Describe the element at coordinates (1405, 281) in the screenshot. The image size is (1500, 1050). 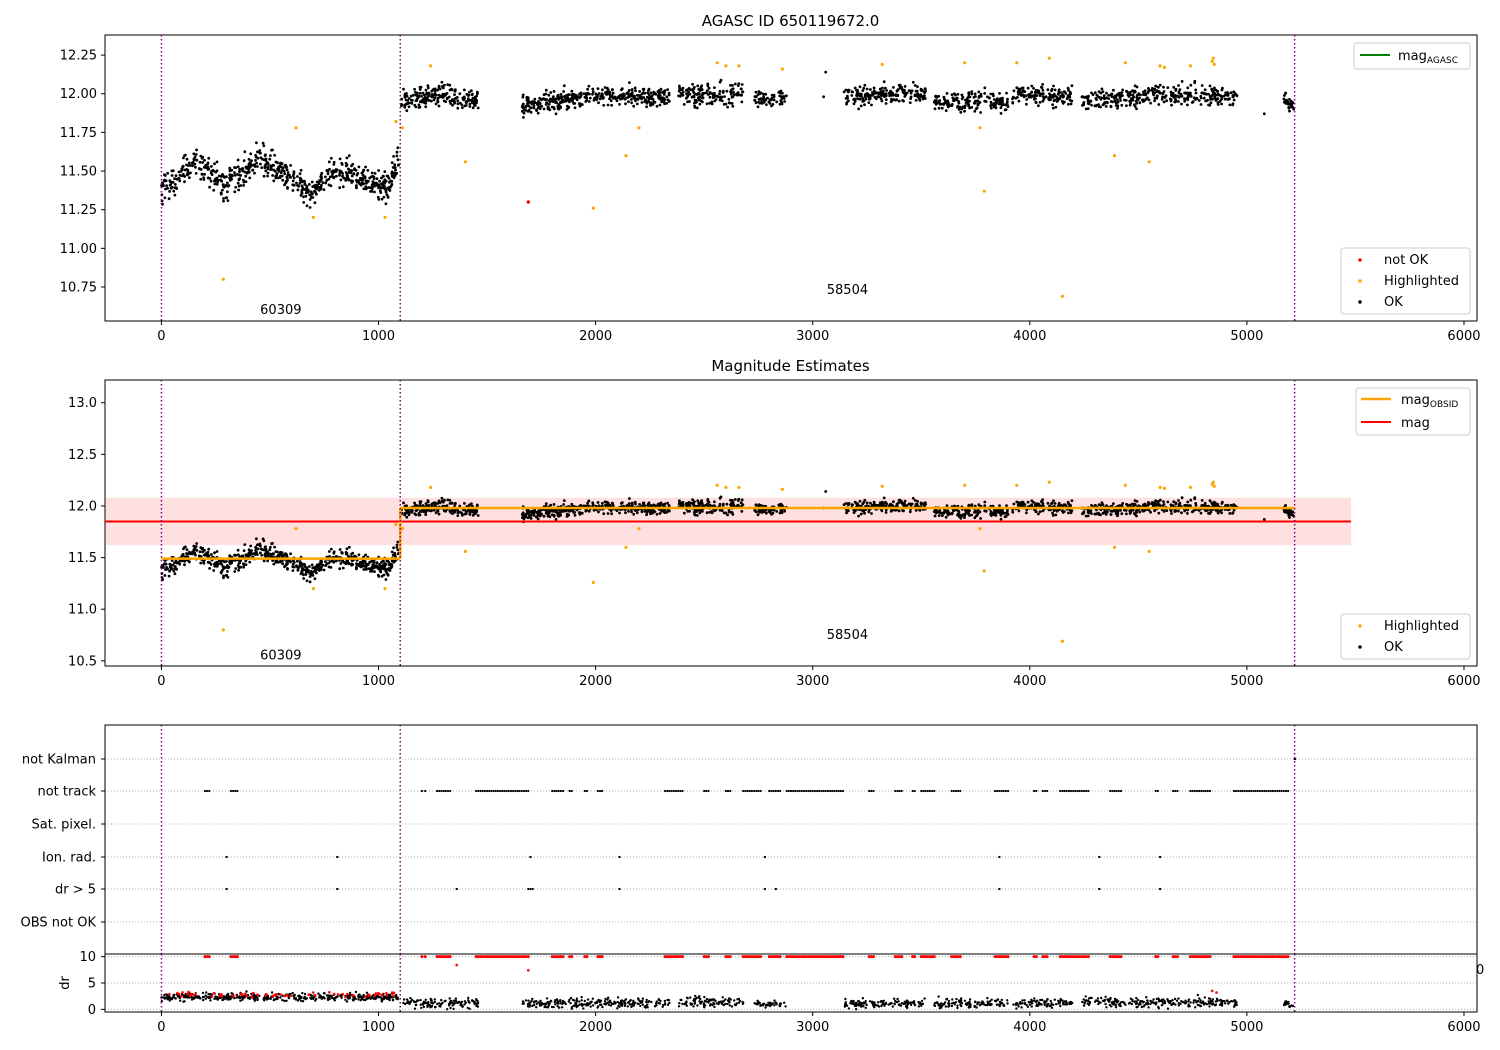
I see `legend-markers-frame` at that location.